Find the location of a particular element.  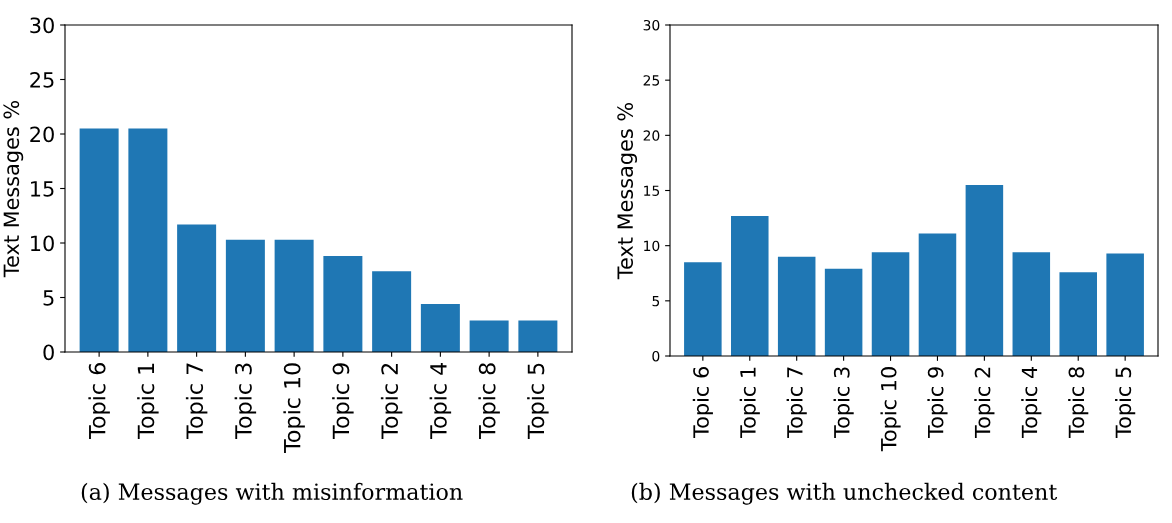

text: (b) Messages with unchecked content is located at coordinates (844, 493).